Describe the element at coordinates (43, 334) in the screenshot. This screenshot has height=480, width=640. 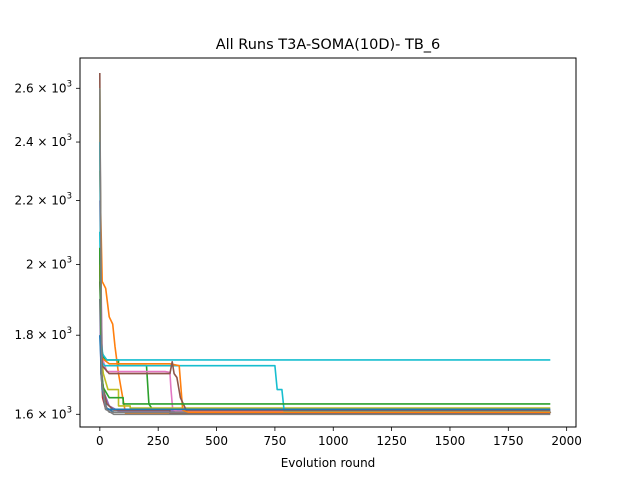
I see `y-tick-label: 1.8 × 10³` at that location.